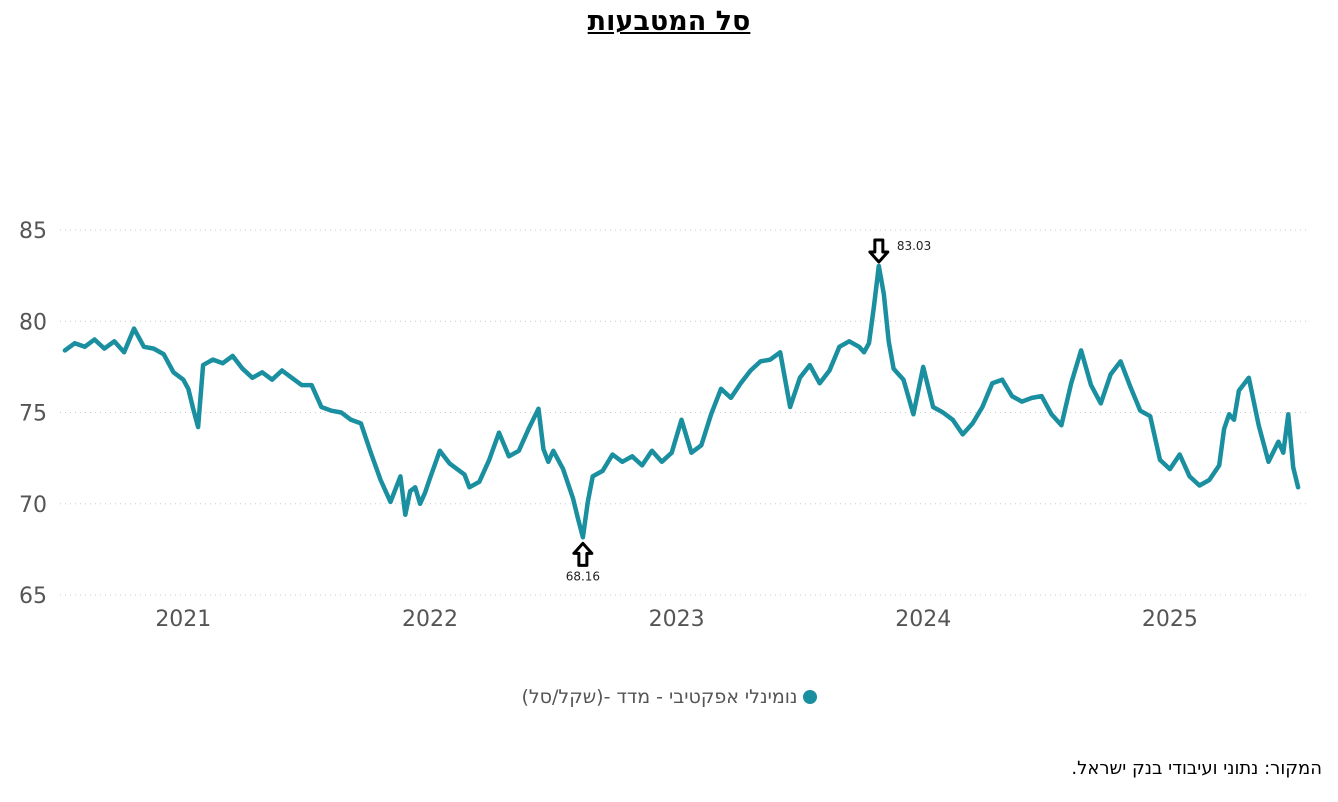 The width and height of the screenshot is (1338, 802). I want to click on legend: נומינלי אפקטיבי - מדד -(שקל/סל), so click(669, 697).